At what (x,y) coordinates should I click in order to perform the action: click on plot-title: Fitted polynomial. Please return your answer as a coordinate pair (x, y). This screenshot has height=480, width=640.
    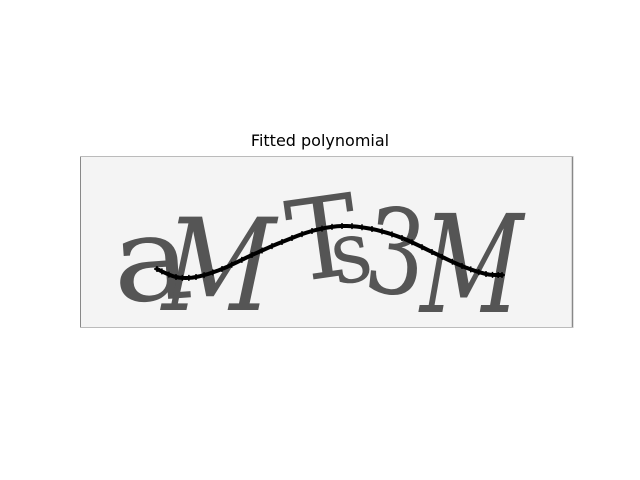
    Looking at the image, I should click on (320, 140).